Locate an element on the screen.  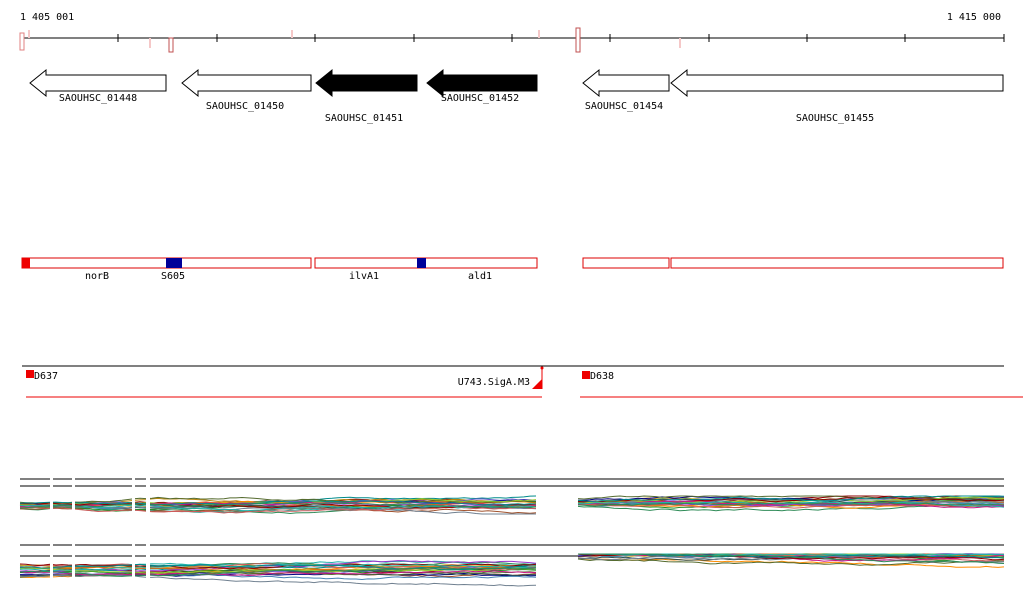
gene-label-SAOUHSC_01450: SAOUHSC_01450 is located at coordinates (245, 106).